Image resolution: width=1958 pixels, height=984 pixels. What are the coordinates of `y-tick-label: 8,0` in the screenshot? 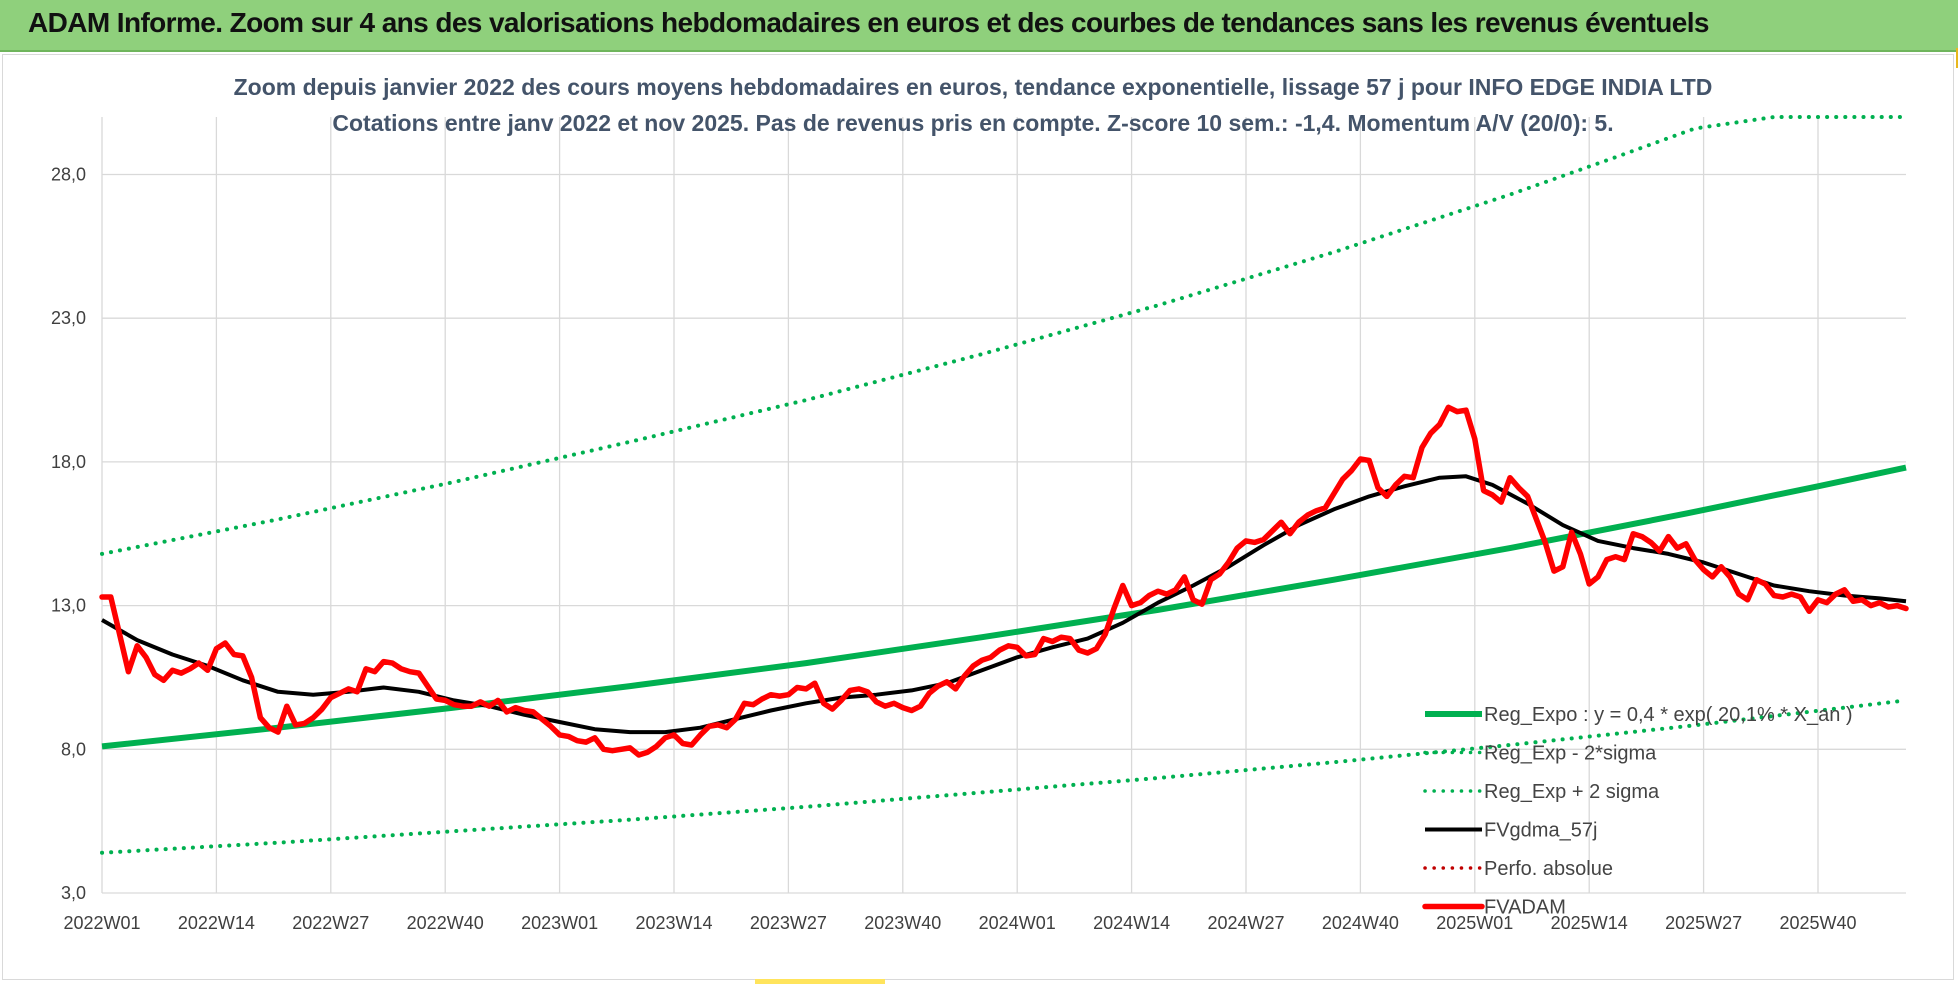 It's located at (73, 749).